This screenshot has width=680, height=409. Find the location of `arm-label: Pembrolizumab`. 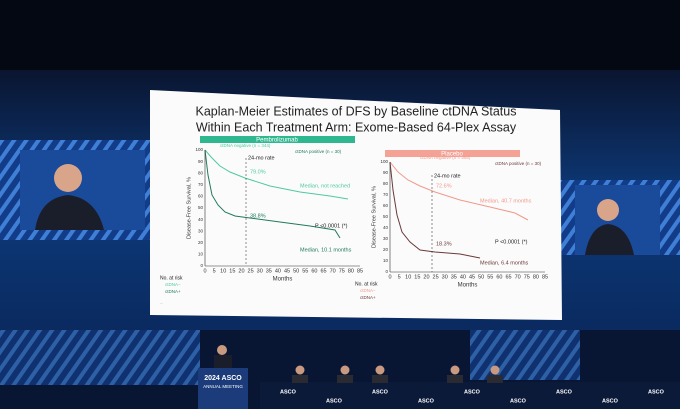

arm-label: Pembrolizumab is located at coordinates (277, 141).